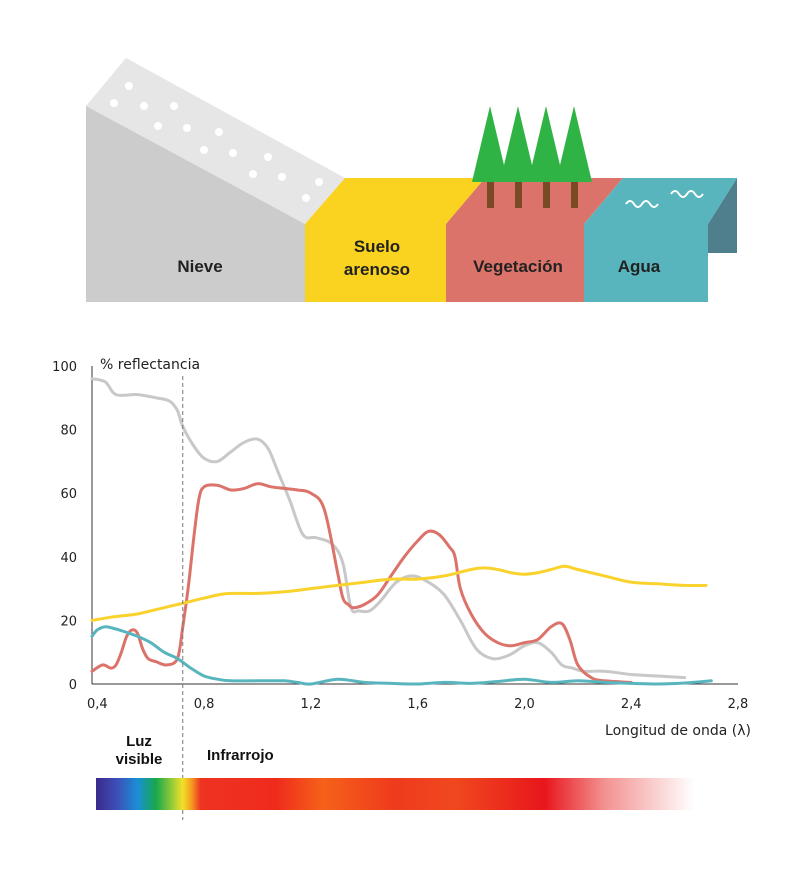  I want to click on x-axis-title: Longitud de onda (λ), so click(678, 731).